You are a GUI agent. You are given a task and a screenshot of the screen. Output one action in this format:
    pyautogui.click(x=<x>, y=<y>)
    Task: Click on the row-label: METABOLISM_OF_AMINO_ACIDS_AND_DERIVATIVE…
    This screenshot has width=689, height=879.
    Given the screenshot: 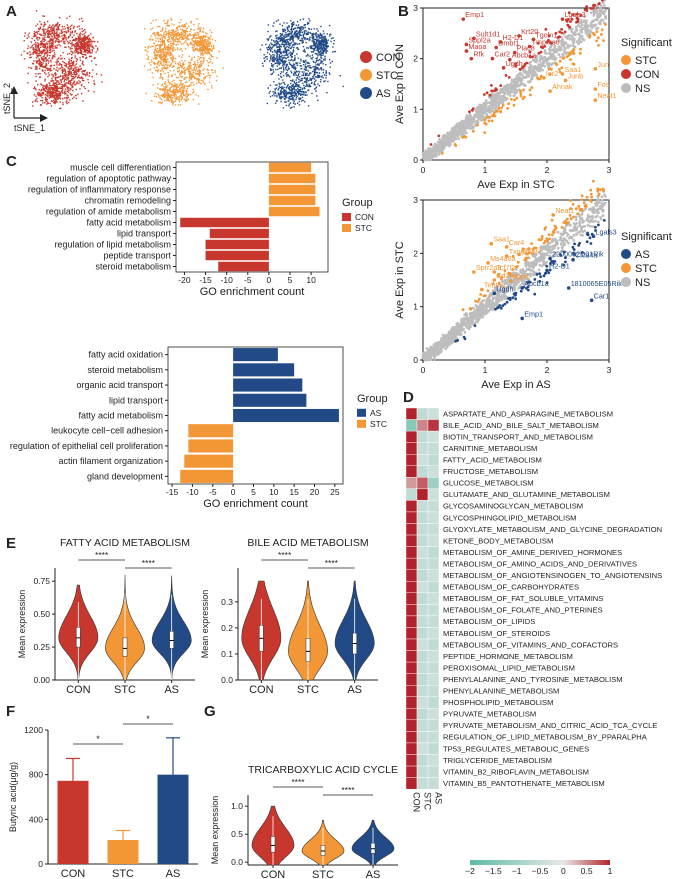 What is the action you would take?
    pyautogui.click(x=540, y=563)
    